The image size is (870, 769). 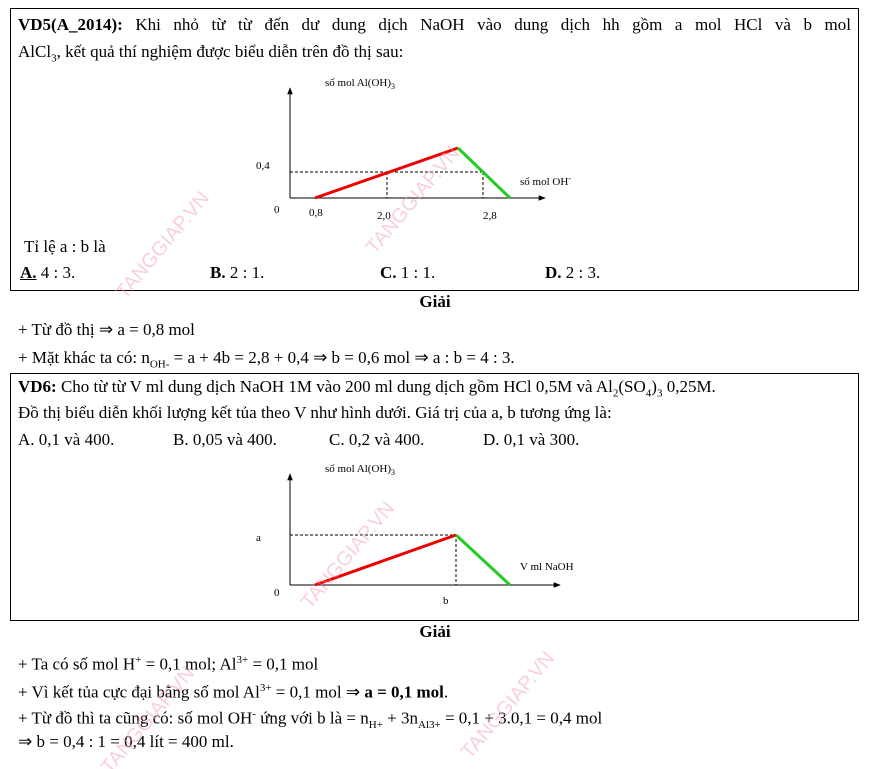 I want to click on text-segment: ứng với b là = n, so click(x=312, y=718).